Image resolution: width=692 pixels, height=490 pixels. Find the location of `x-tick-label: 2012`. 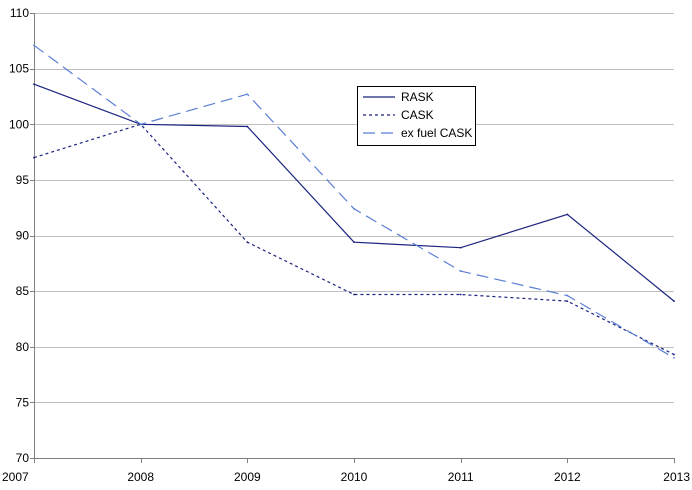

x-tick-label: 2012 is located at coordinates (567, 477).